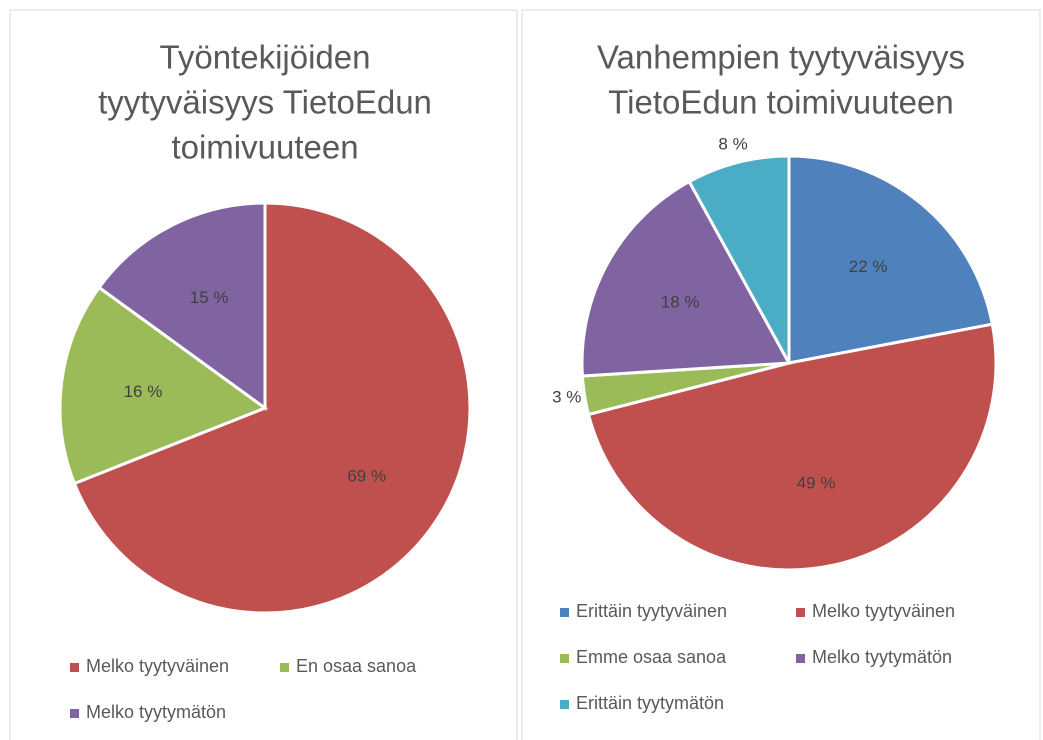 This screenshot has height=740, width=1043. What do you see at coordinates (868, 266) in the screenshot?
I see `data-label: 22 %` at bounding box center [868, 266].